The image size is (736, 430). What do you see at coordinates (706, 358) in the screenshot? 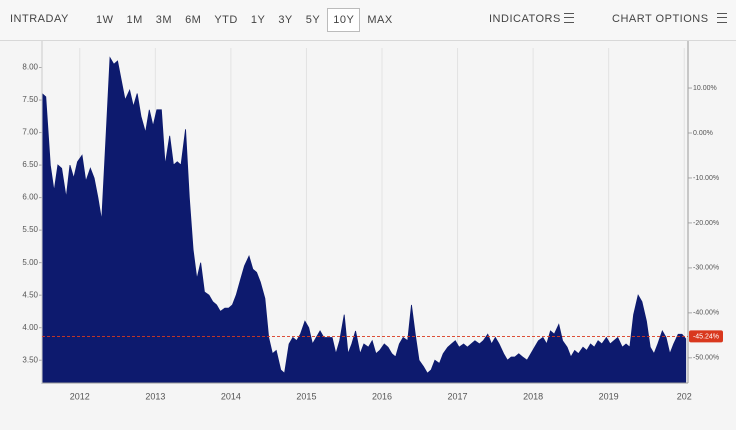
I see `y2-tick-label: -50.00%` at bounding box center [706, 358].